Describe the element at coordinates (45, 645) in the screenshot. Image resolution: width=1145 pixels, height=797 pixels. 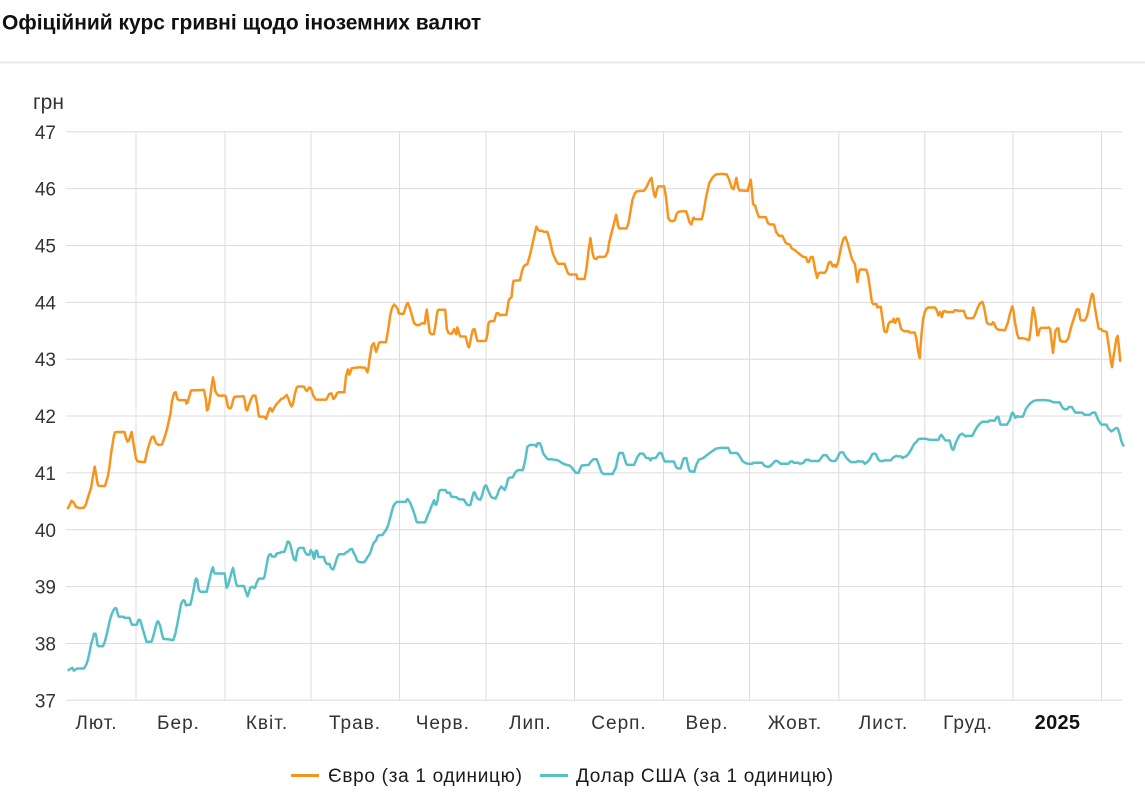
I see `svg-text: 38` at that location.